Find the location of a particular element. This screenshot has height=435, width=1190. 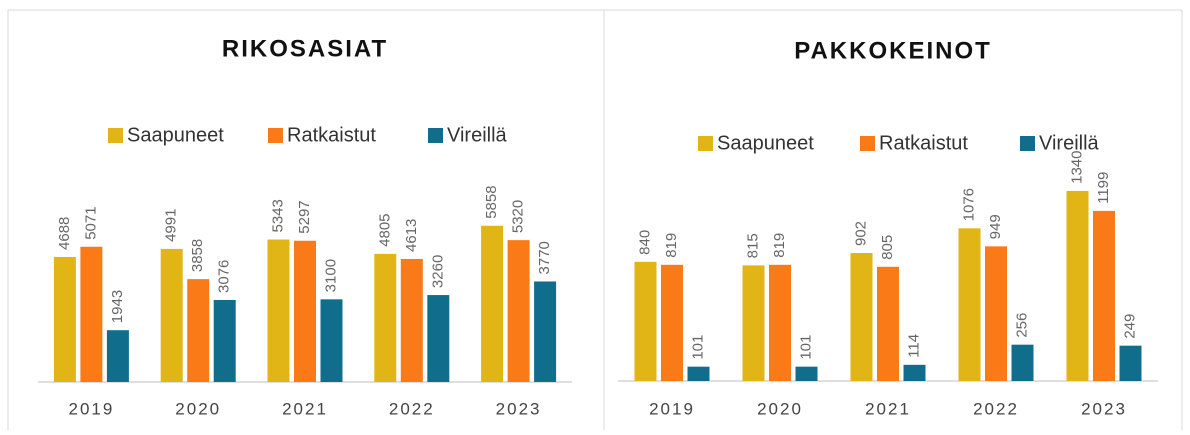

data-label: 5320 is located at coordinates (518, 216).